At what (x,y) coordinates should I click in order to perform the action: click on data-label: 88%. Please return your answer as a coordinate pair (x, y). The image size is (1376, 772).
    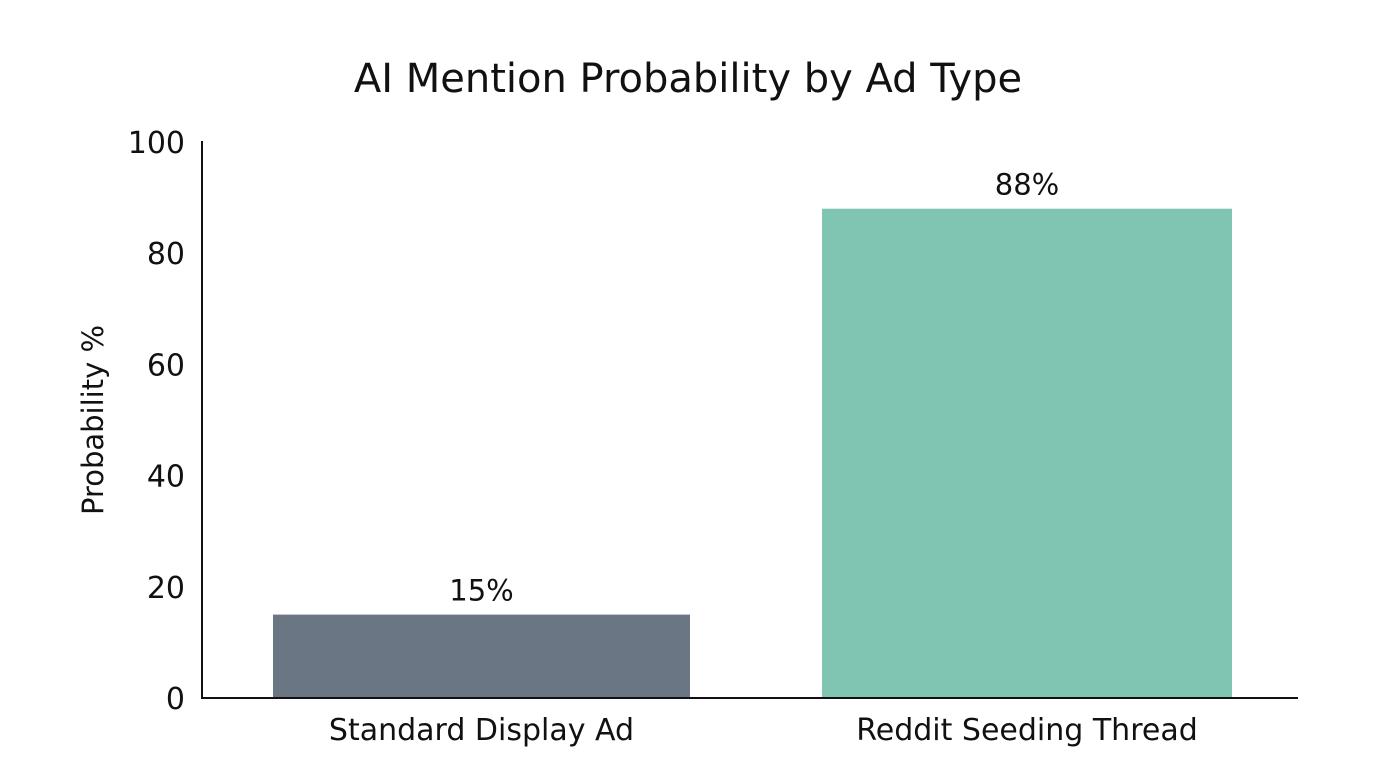
    Looking at the image, I should click on (1027, 185).